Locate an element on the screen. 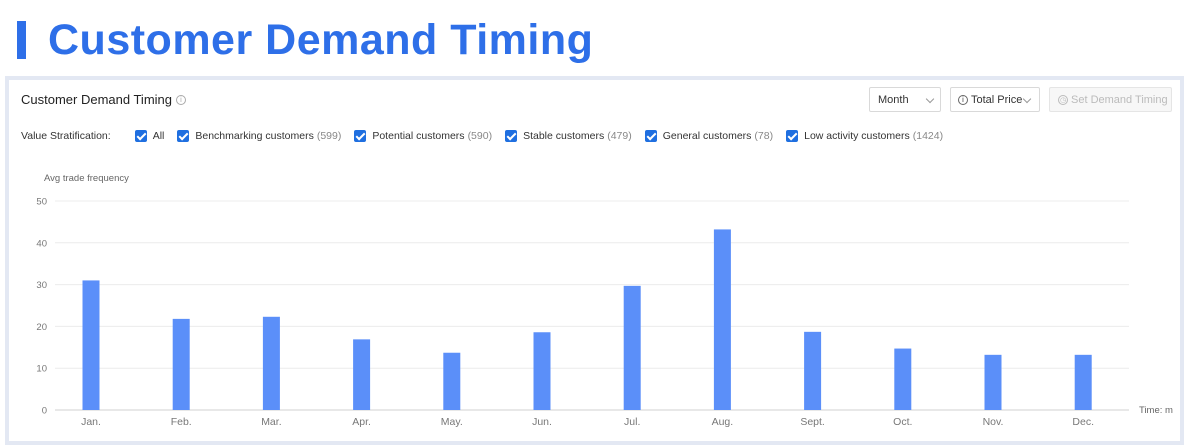  filter-item-label: All is located at coordinates (158, 136).